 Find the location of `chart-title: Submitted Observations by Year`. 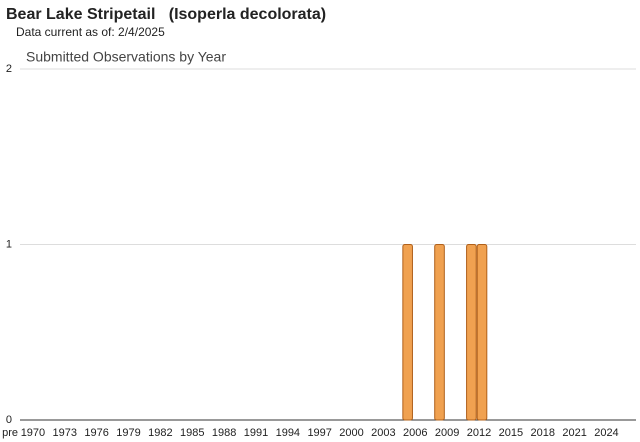

chart-title: Submitted Observations by Year is located at coordinates (126, 57).